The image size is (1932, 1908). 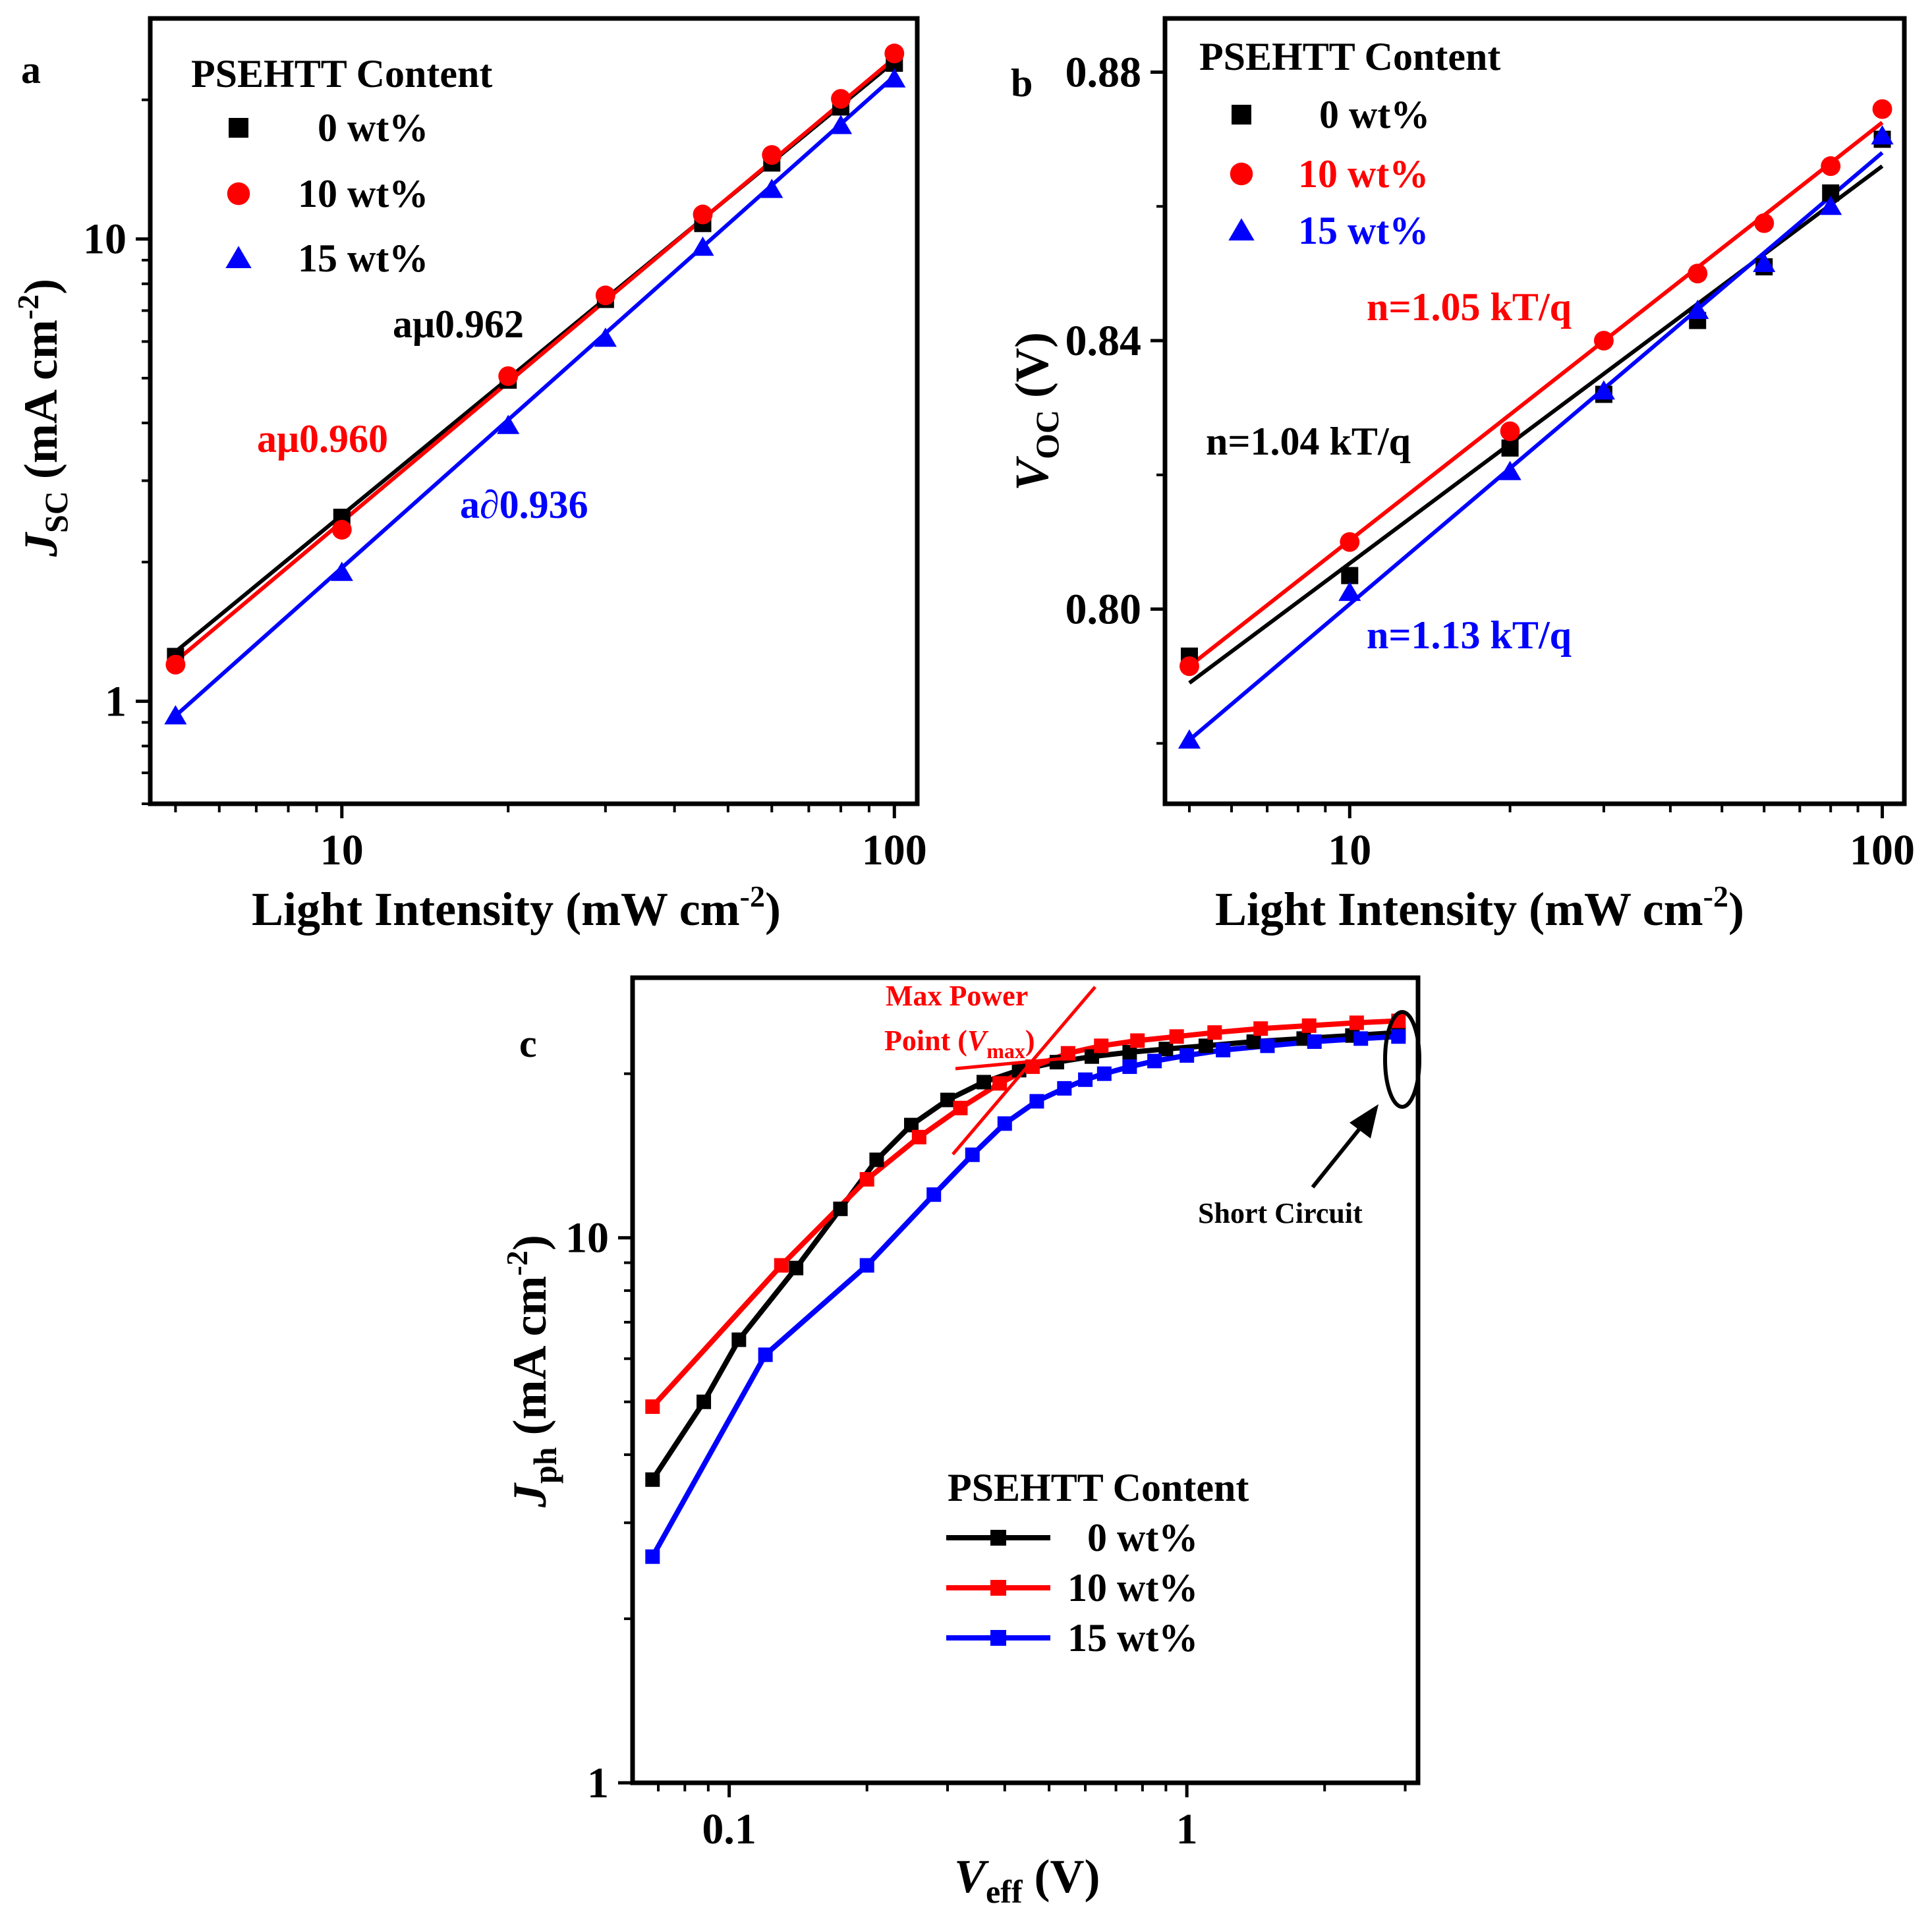 I want to click on y-axis-label: VOC (V), so click(x=1035, y=411).